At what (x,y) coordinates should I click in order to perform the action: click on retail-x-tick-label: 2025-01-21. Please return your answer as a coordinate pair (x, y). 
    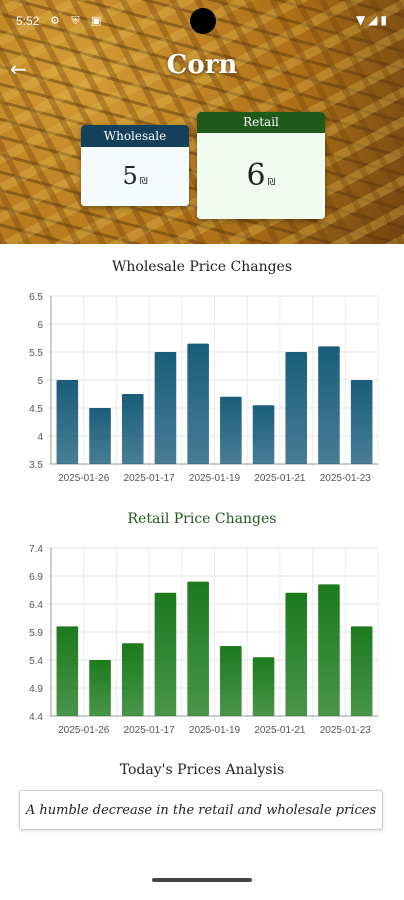
    Looking at the image, I should click on (280, 730).